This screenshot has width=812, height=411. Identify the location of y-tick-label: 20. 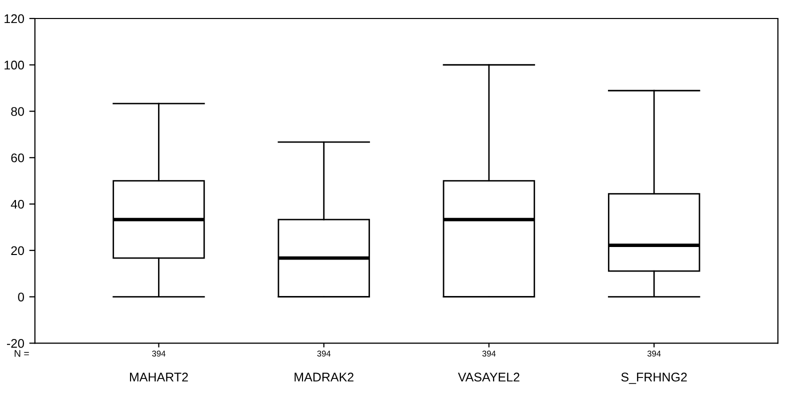
(17, 251).